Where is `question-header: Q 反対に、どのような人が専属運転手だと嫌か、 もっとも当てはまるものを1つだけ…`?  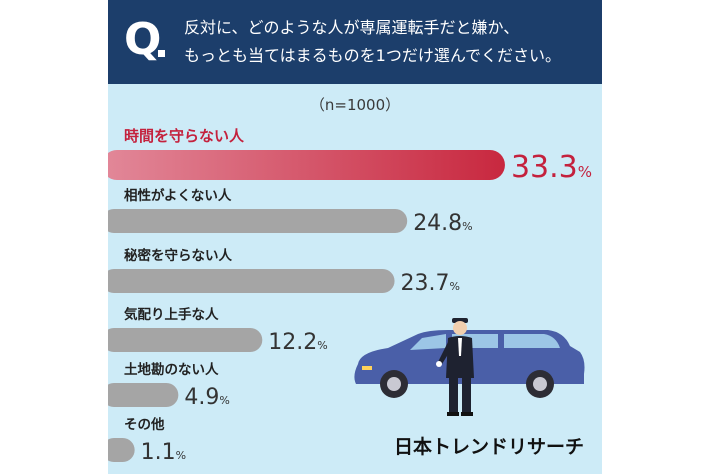 question-header: Q 反対に、どのような人が専属運転手だと嫌か、 もっとも当てはまるものを1つだけ… is located at coordinates (355, 42).